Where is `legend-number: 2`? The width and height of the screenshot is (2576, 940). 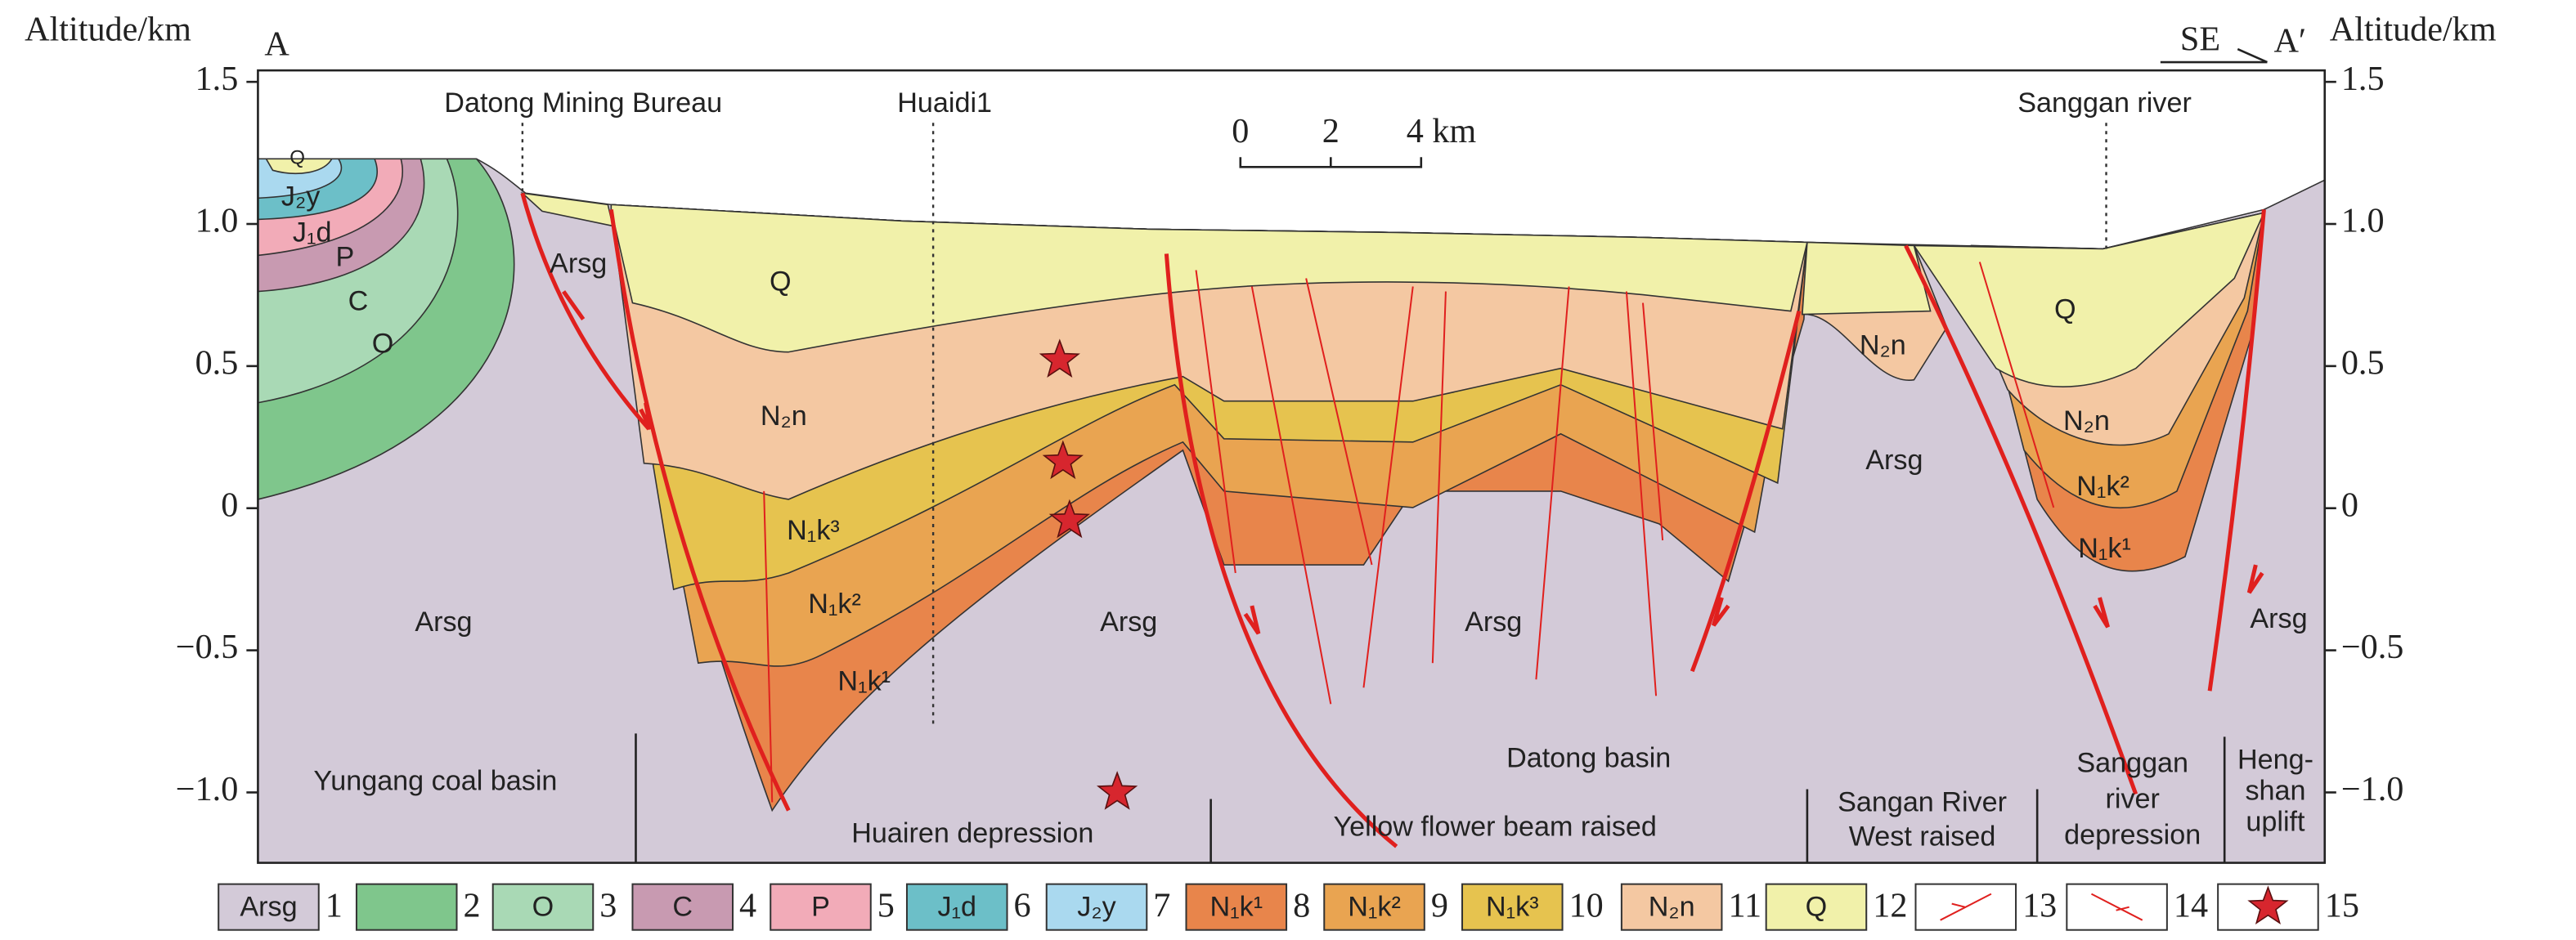 legend-number: 2 is located at coordinates (472, 905).